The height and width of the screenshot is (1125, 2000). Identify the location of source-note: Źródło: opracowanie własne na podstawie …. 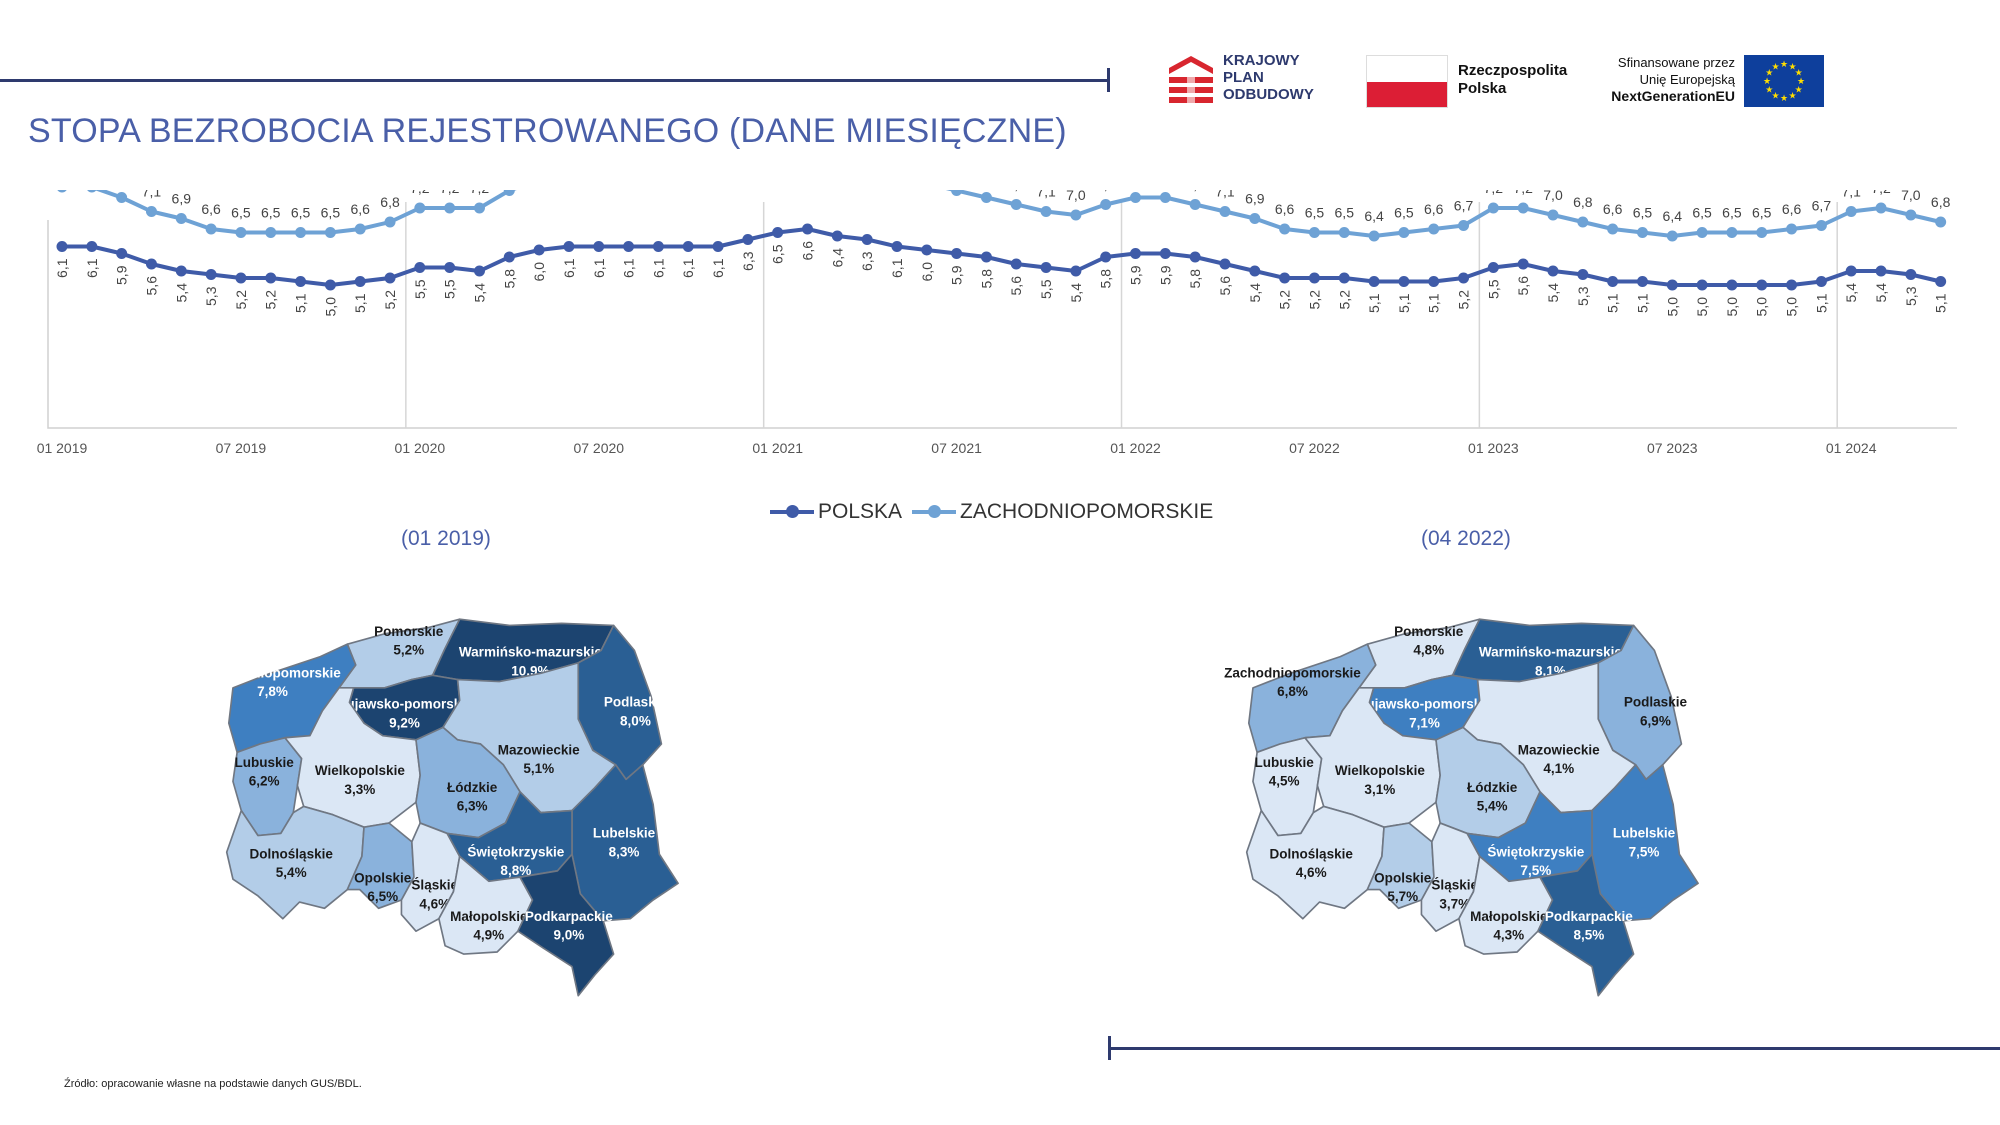
(213, 1084).